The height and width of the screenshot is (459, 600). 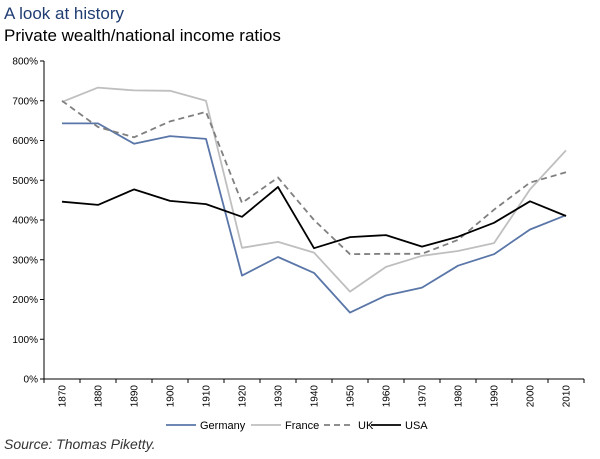 What do you see at coordinates (423, 396) in the screenshot?
I see `x-tick-label: 1970` at bounding box center [423, 396].